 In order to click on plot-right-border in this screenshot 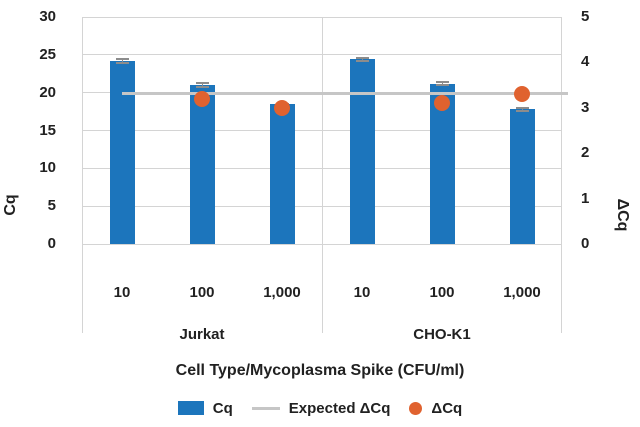, I will do `click(561, 175)`.